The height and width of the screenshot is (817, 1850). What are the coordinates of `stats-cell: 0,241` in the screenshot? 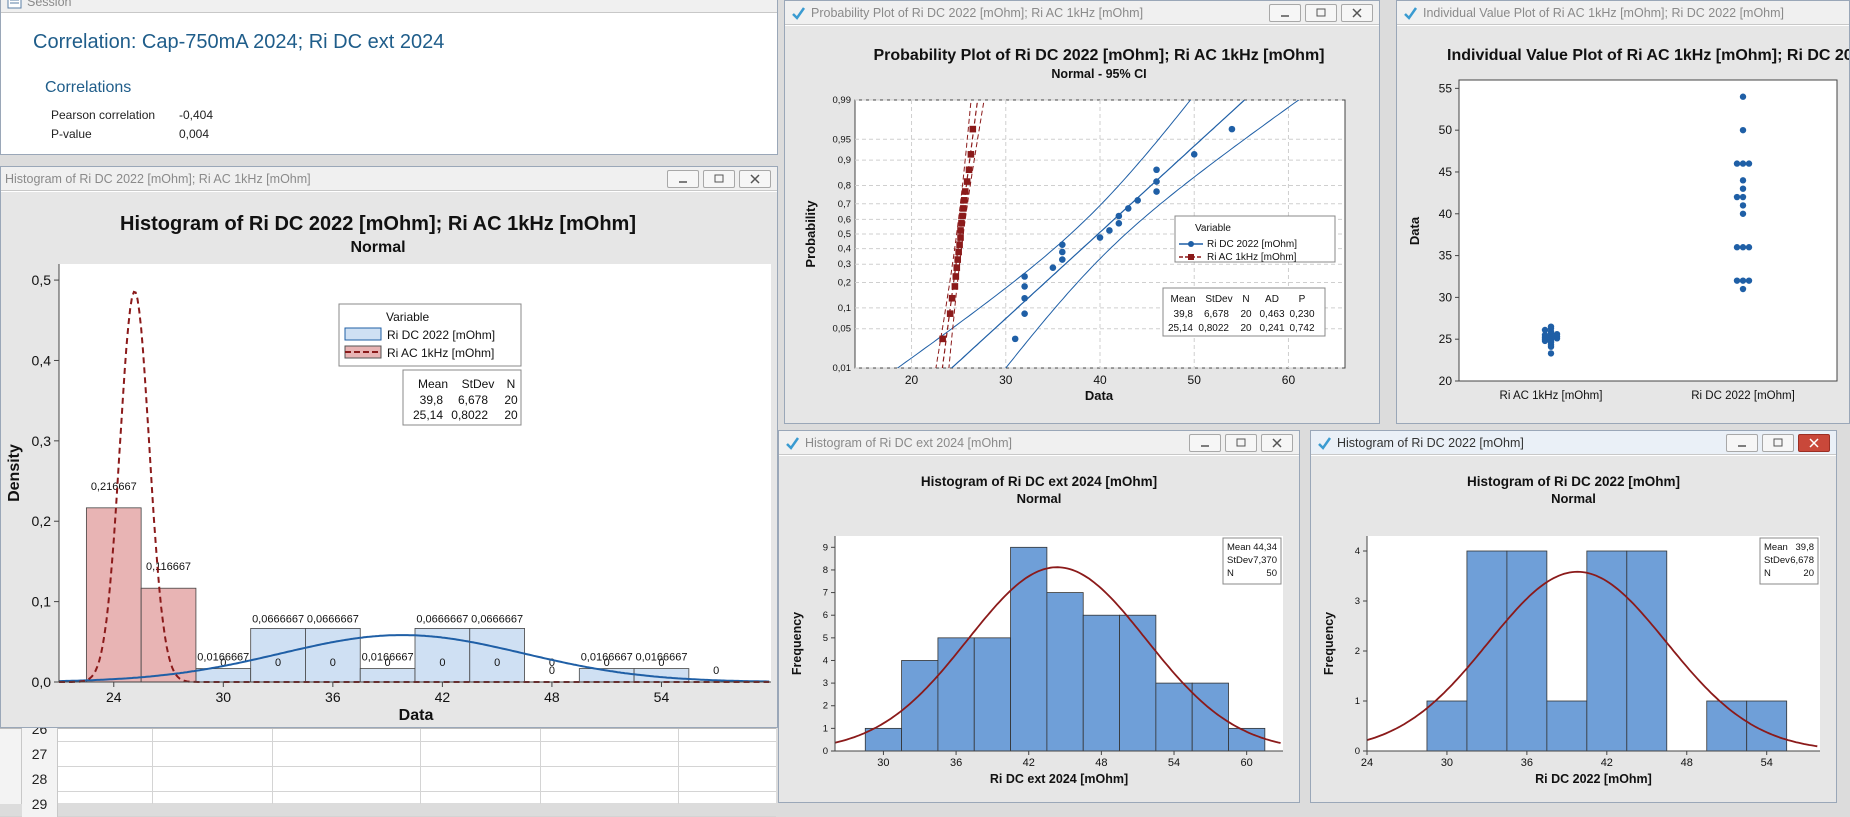 It's located at (1271, 328).